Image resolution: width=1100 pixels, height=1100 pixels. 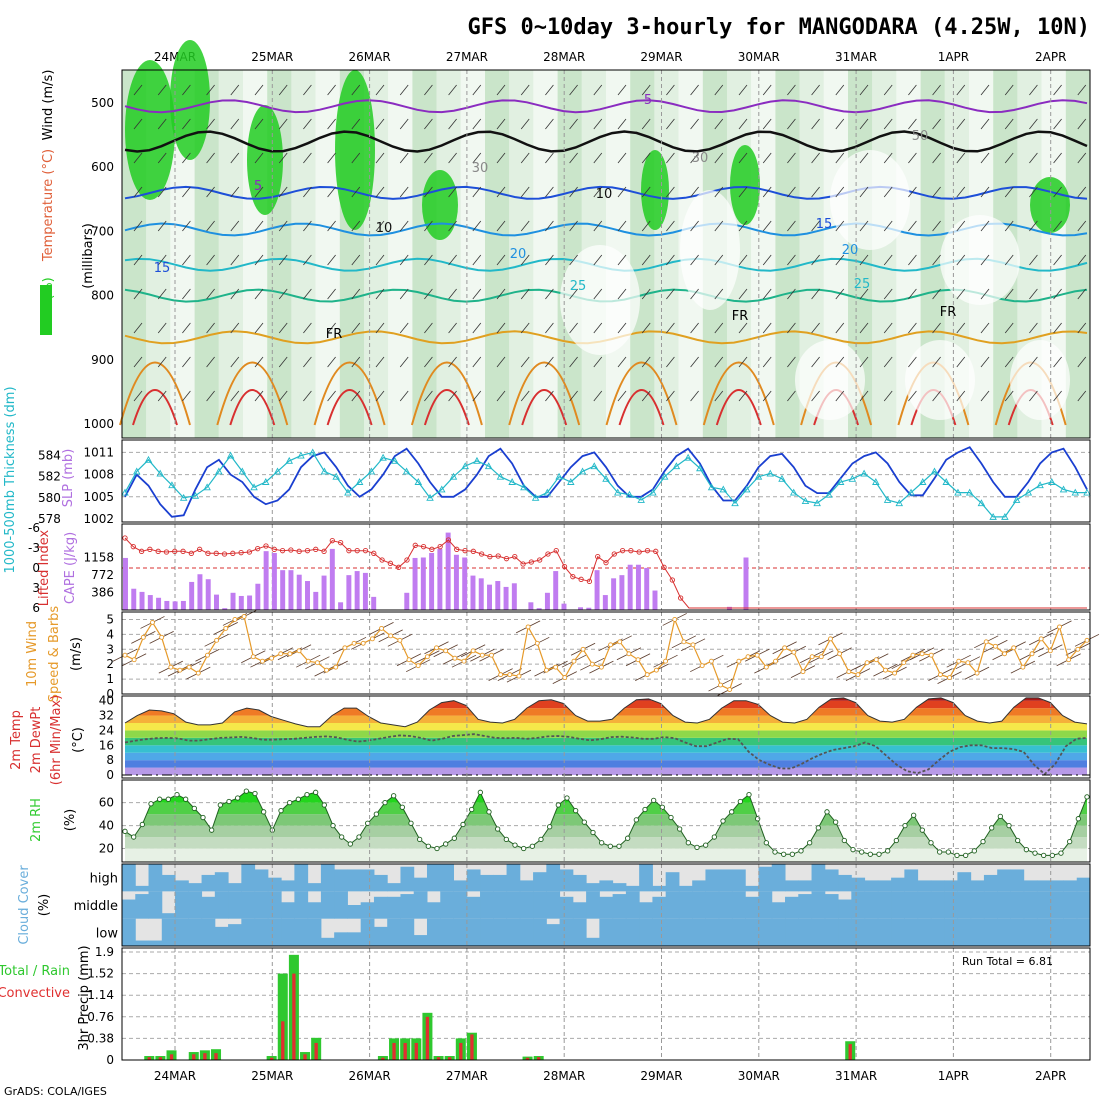 I want to click on cloud-level-label: middle, so click(x=96, y=906).